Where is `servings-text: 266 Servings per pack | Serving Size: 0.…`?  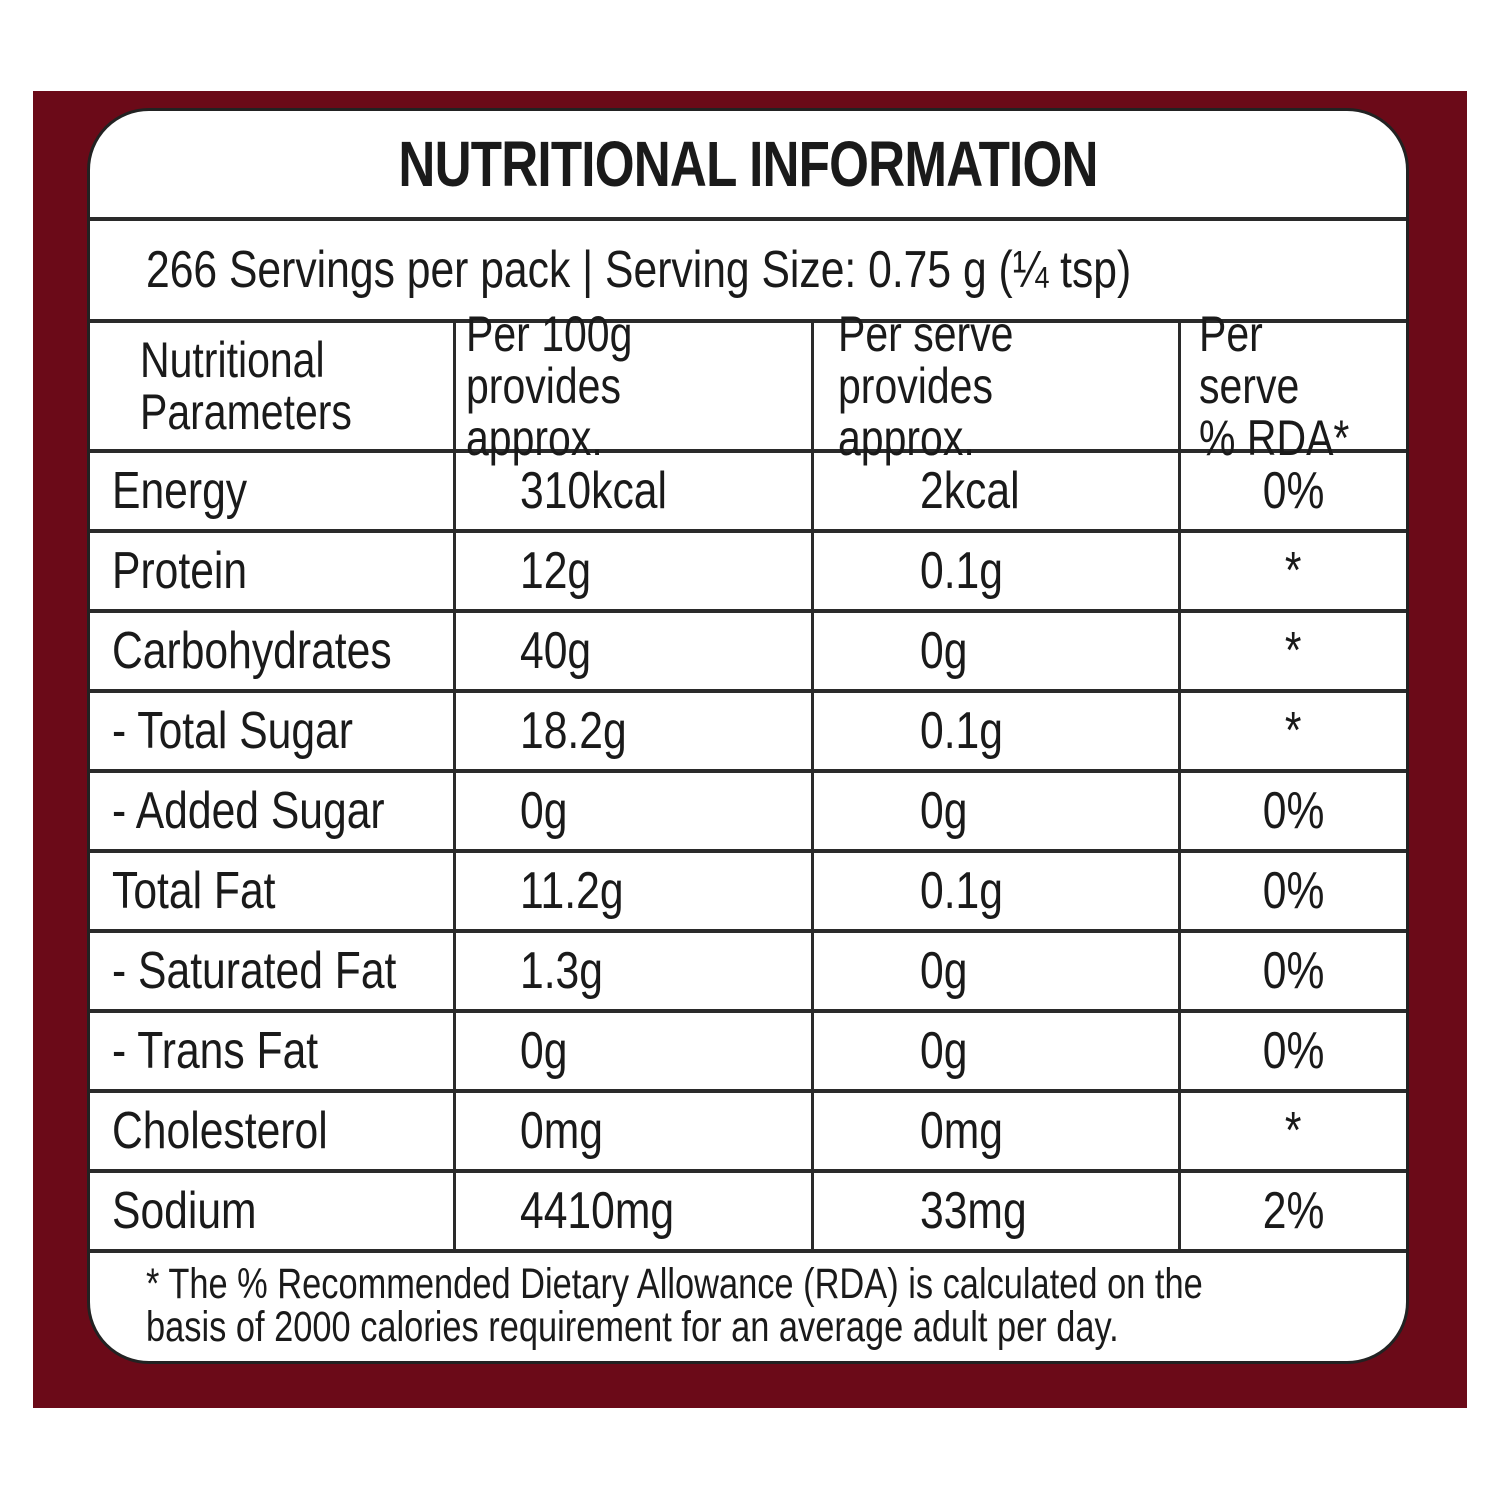 servings-text: 266 Servings per pack | Serving Size: 0.… is located at coordinates (639, 270).